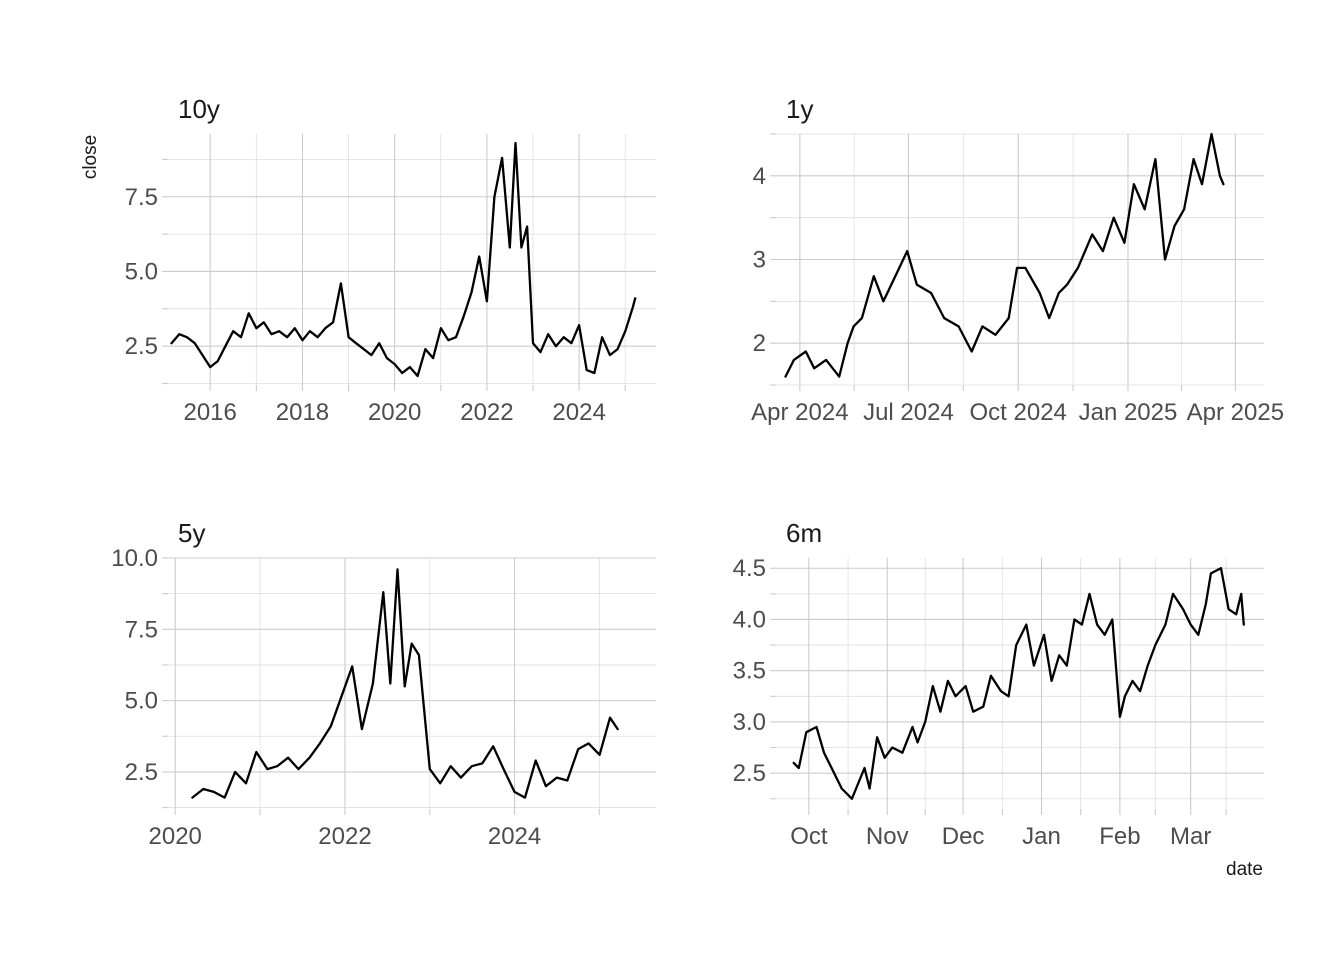 The image size is (1344, 960). What do you see at coordinates (749, 722) in the screenshot?
I see `y-tick-label: 3.0` at bounding box center [749, 722].